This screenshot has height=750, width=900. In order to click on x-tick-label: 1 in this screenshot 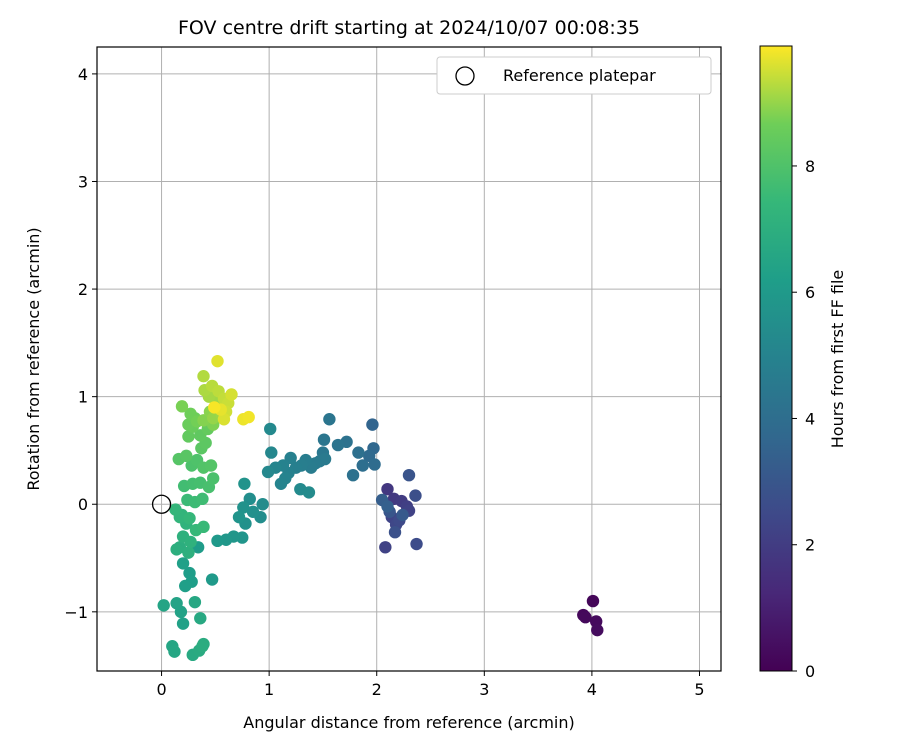, I will do `click(269, 689)`.